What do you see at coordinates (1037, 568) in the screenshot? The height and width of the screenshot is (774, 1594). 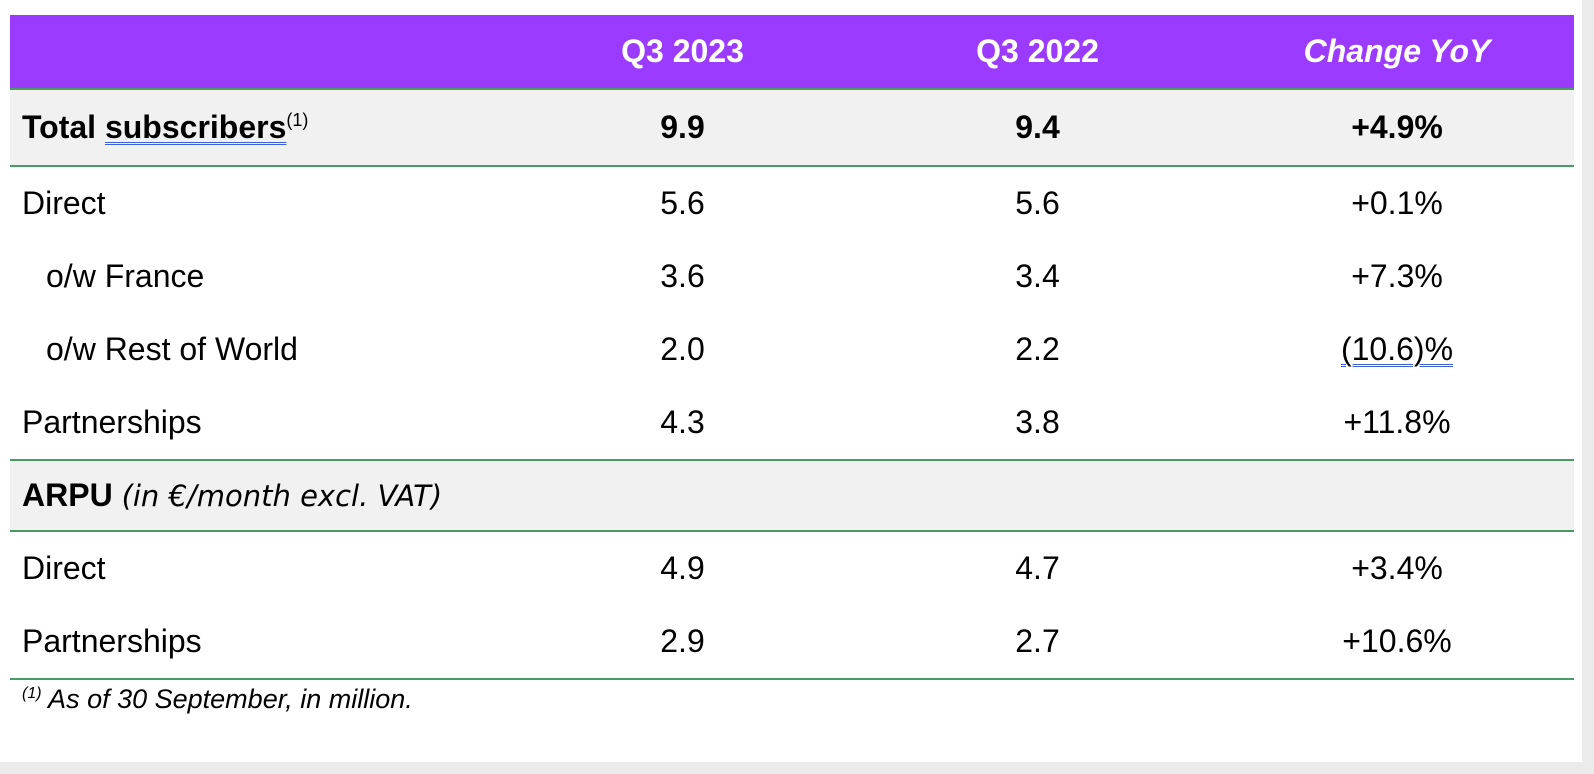 I see `cell-q3-2022: 4.7` at bounding box center [1037, 568].